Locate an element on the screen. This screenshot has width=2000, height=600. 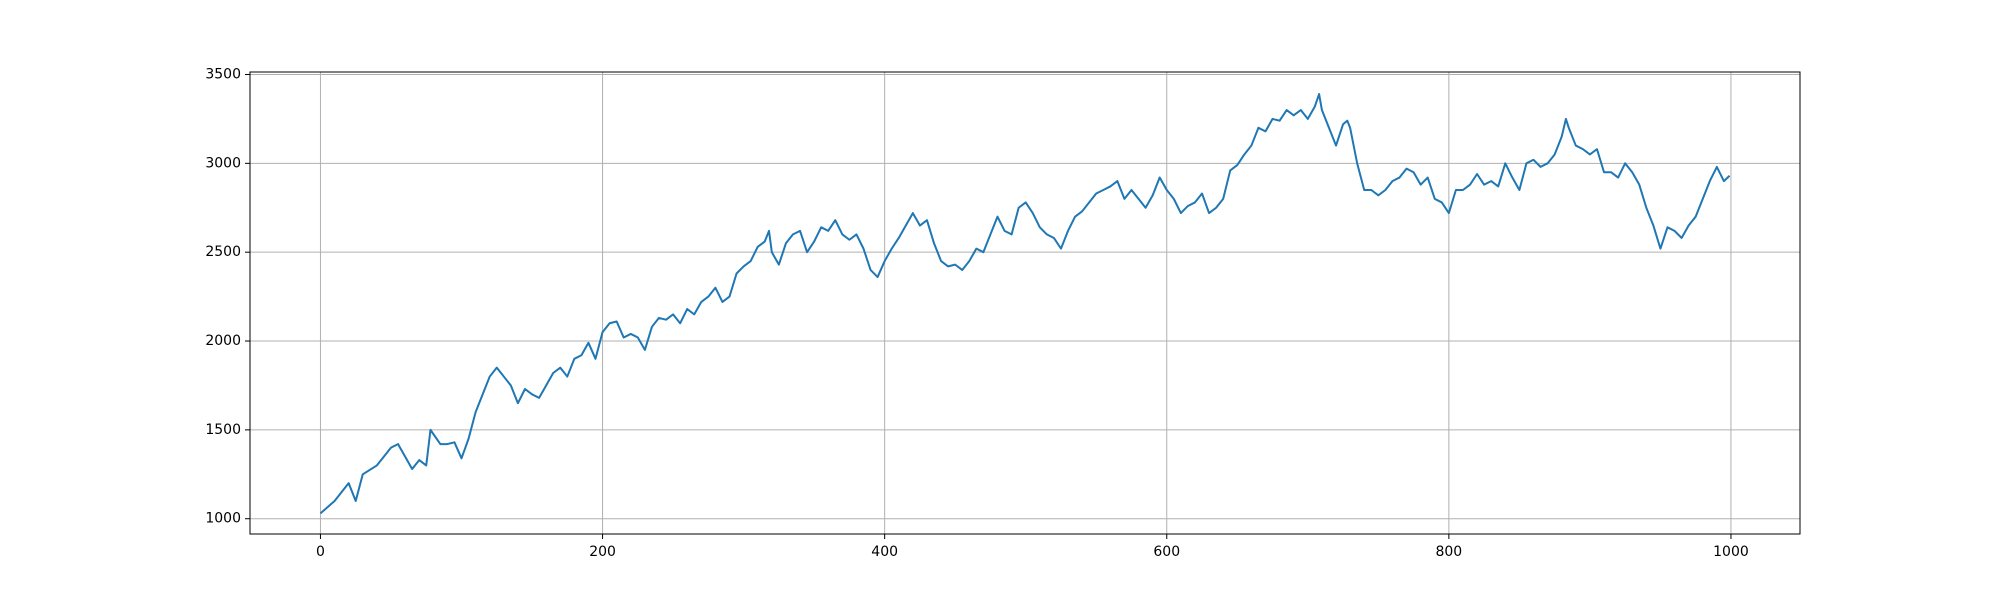
y-tick-label: 3000 is located at coordinates (223, 163).